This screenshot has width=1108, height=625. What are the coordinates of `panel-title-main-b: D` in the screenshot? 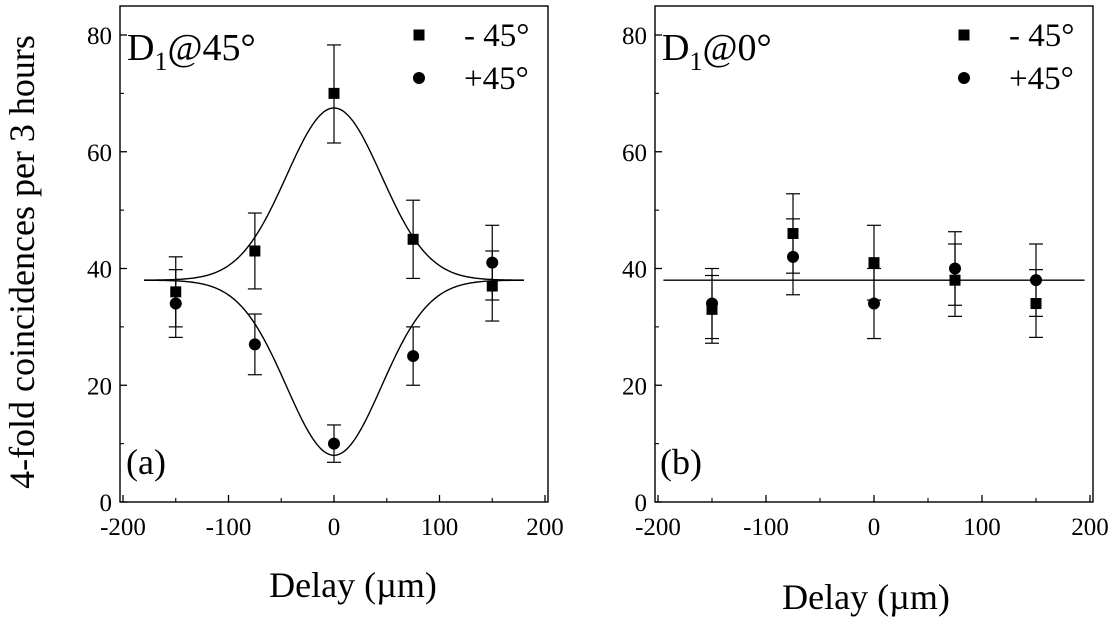 It's located at (675, 48).